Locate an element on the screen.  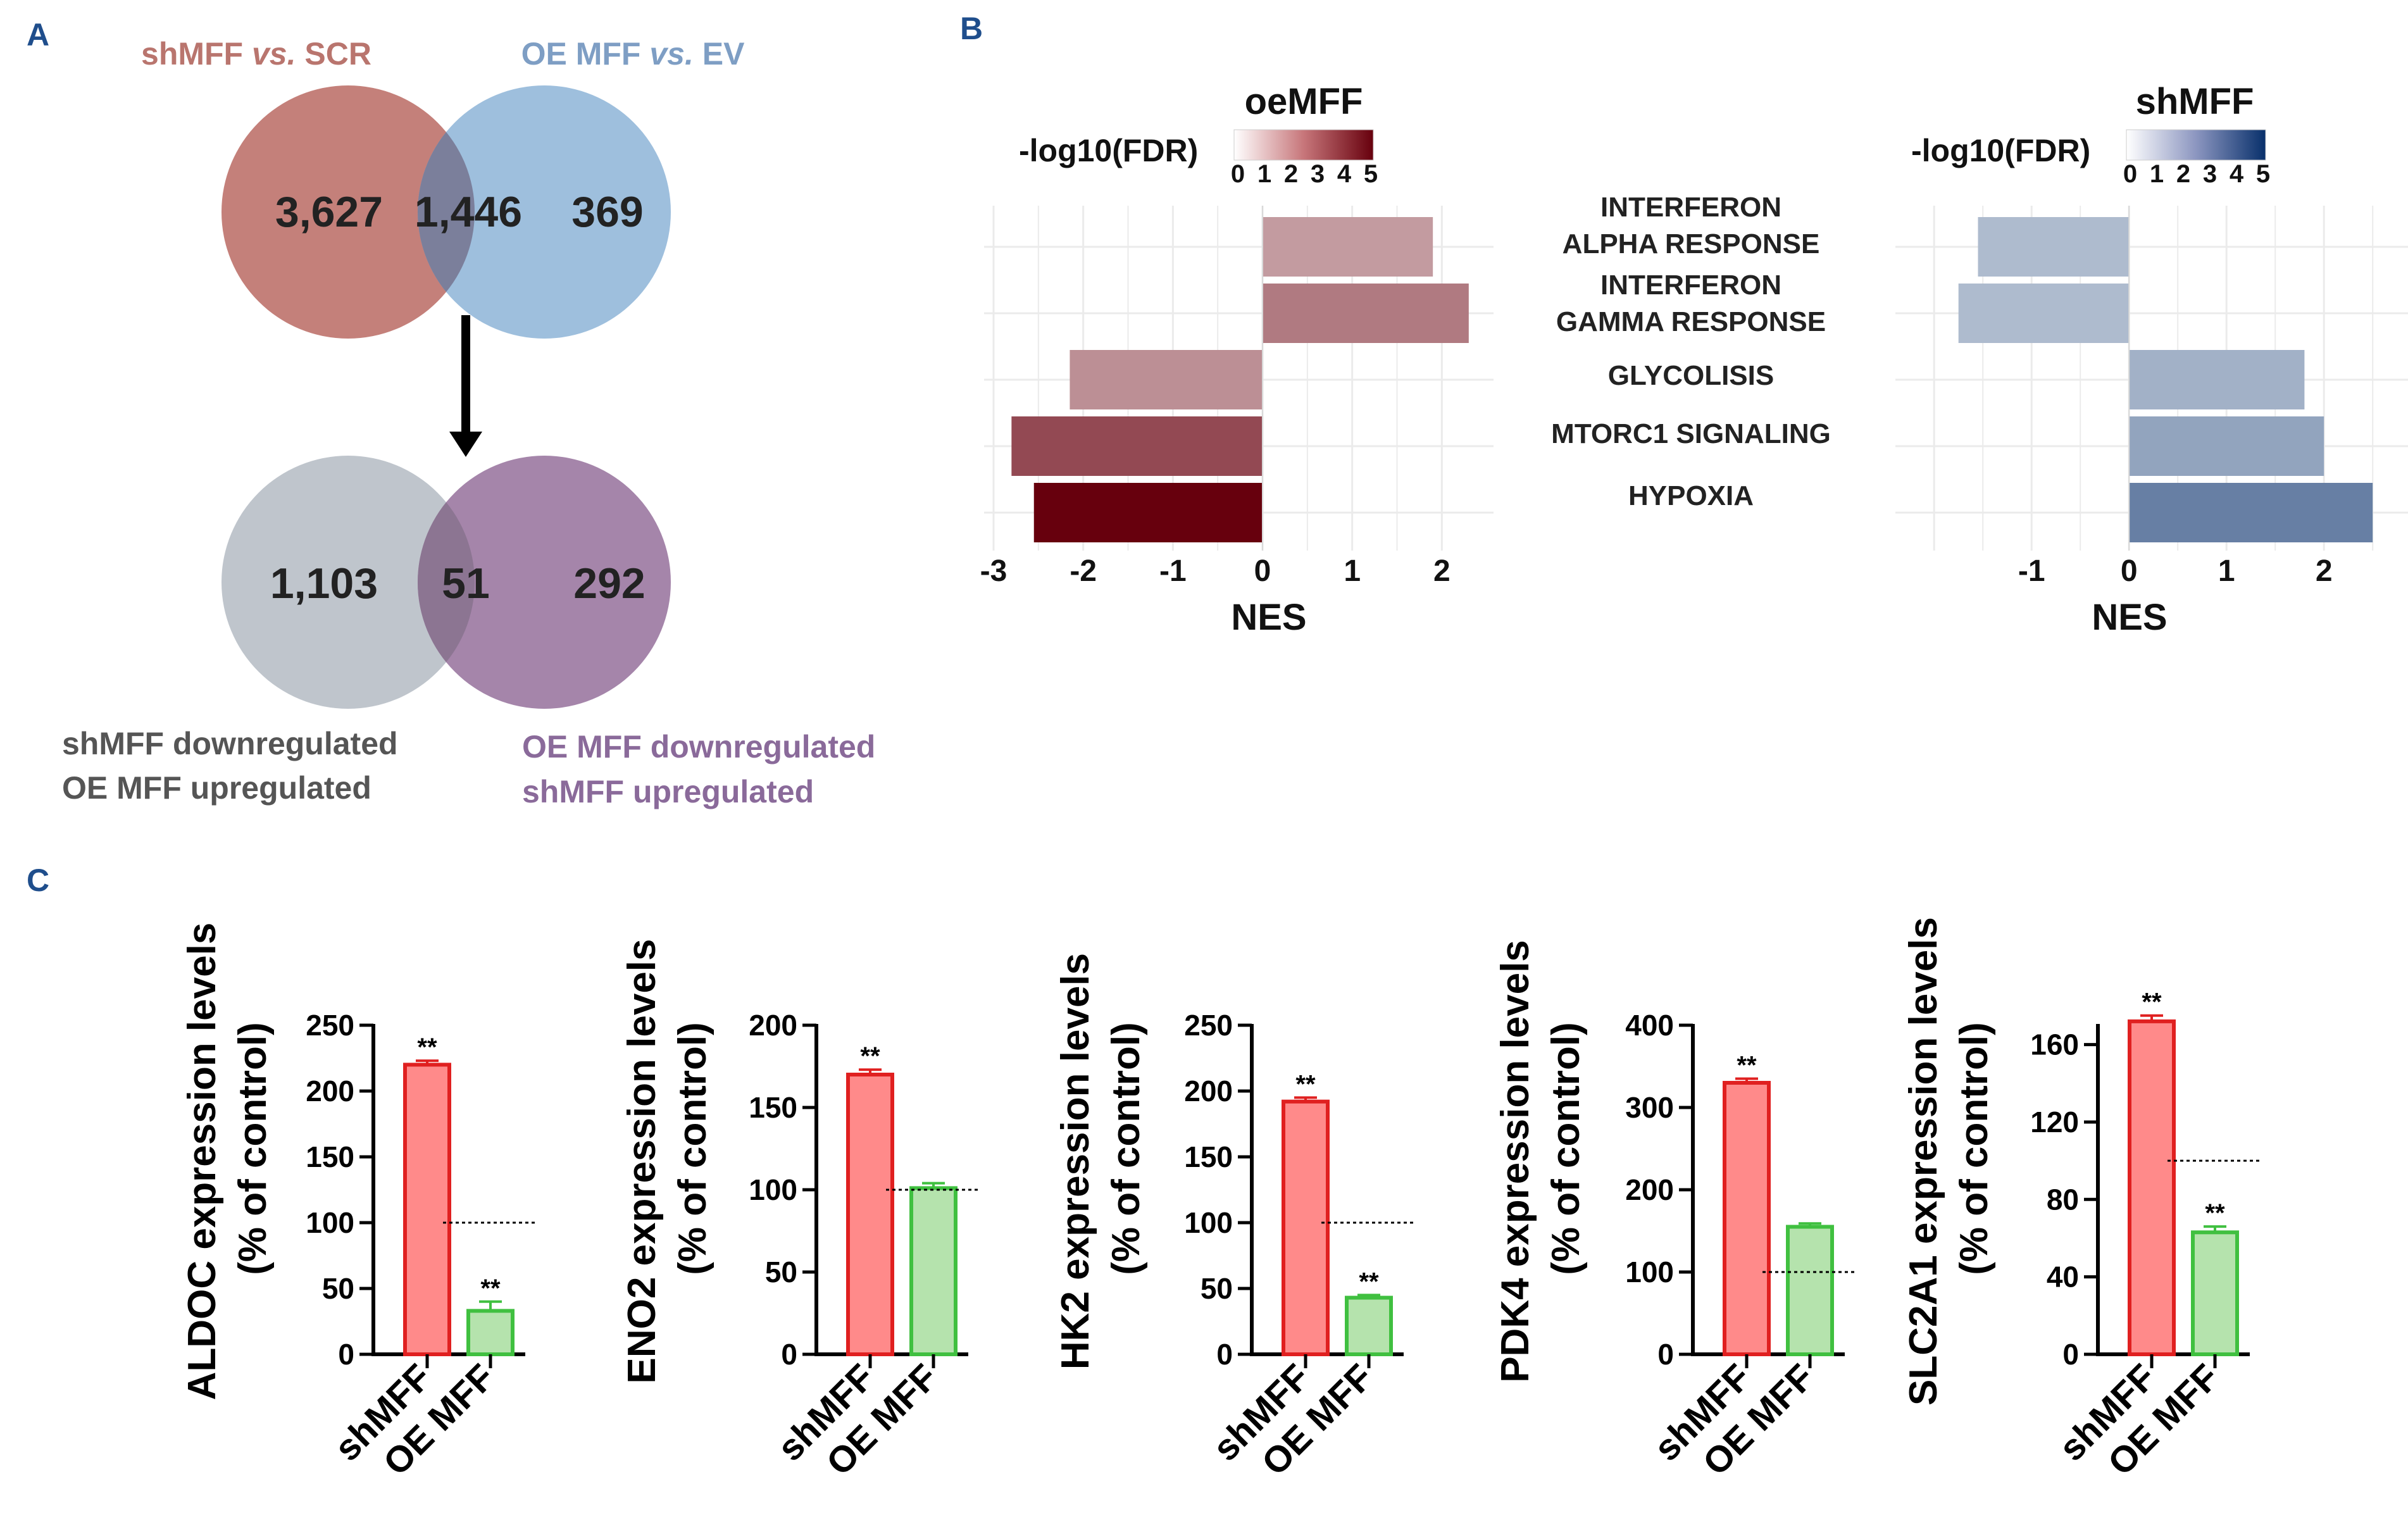
gsea-pathway-label: HYPOXIA is located at coordinates (1691, 496).